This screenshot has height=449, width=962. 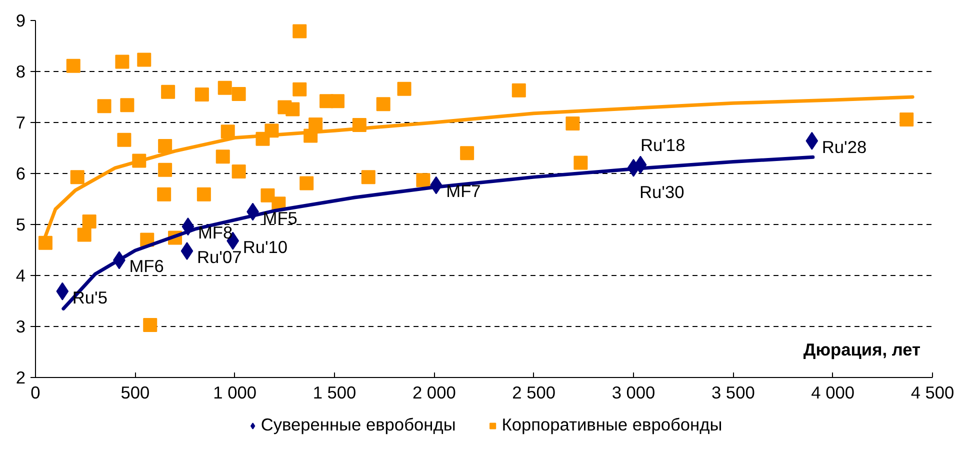 I want to click on x-tick-label: 1 000, so click(x=235, y=392).